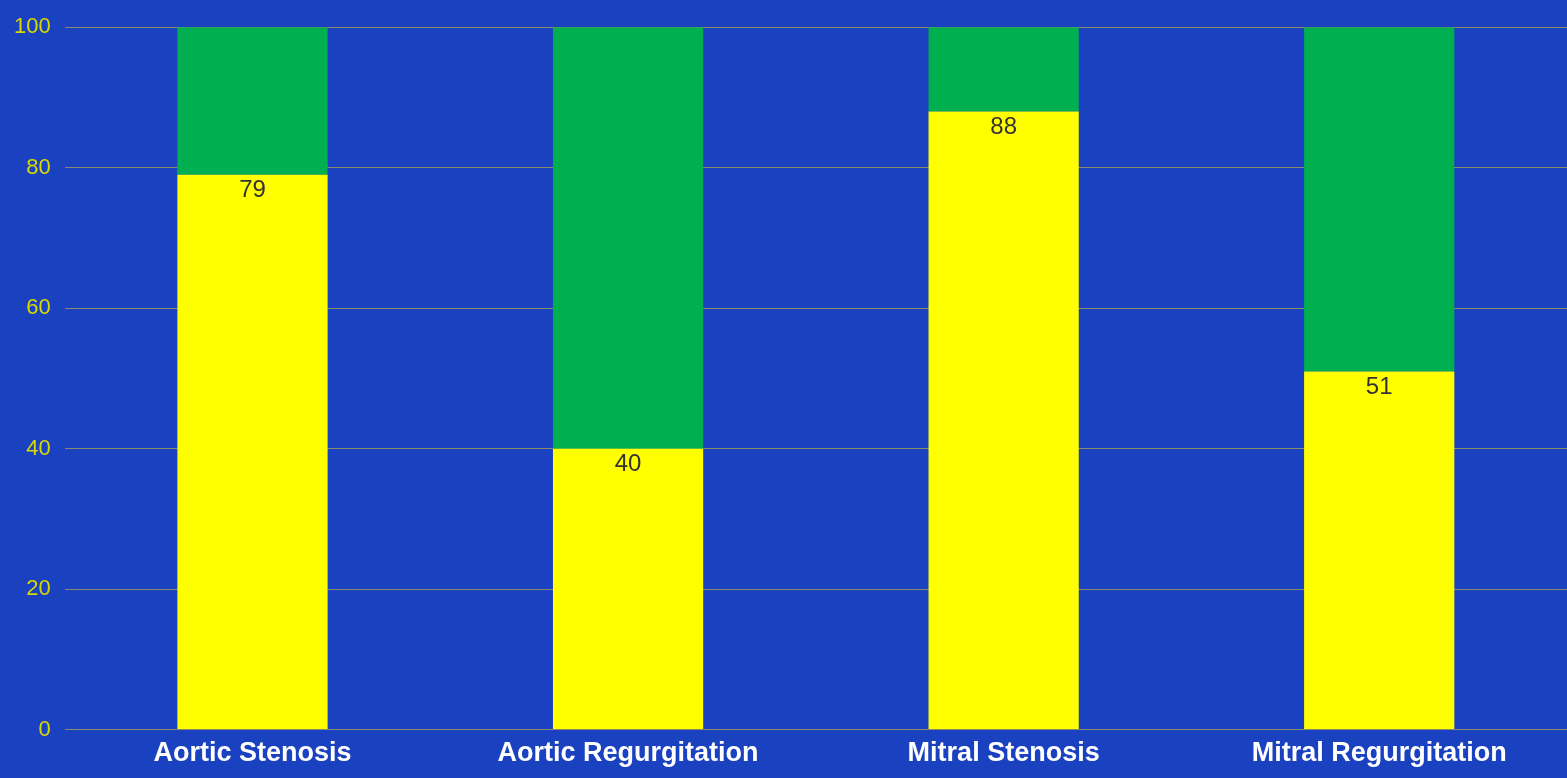  Describe the element at coordinates (1003, 752) in the screenshot. I see `x-tick-label: Mitral Stenosis` at that location.